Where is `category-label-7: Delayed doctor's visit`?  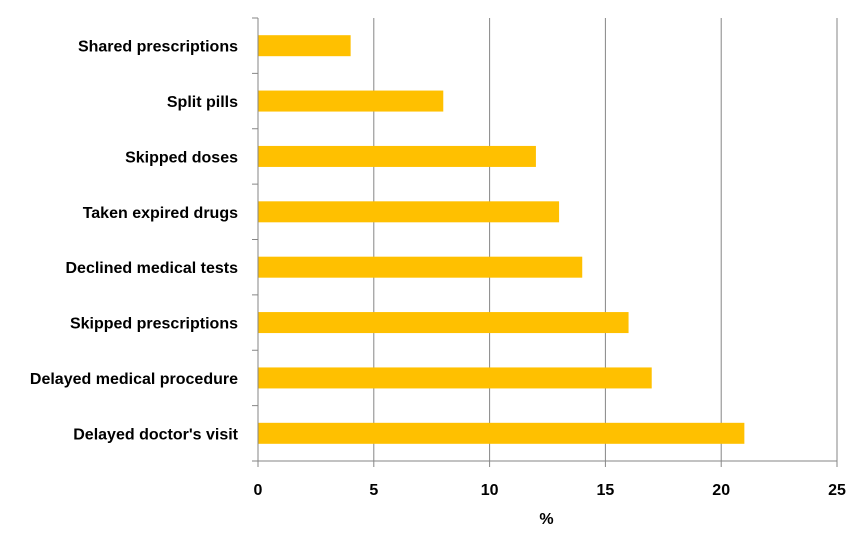
category-label-7: Delayed doctor's visit is located at coordinates (155, 434).